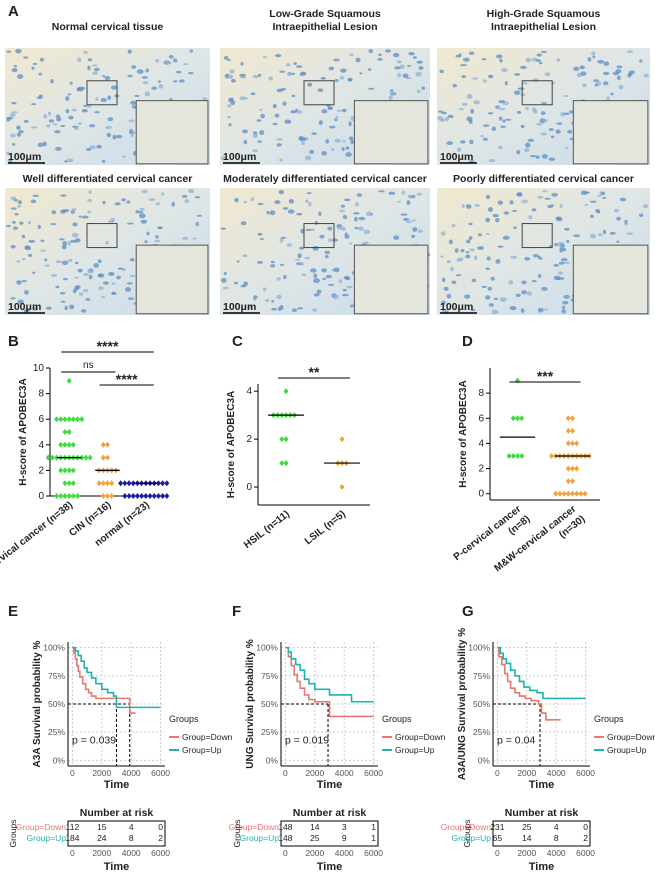 This screenshot has width=655, height=881. I want to click on x-tick-label: 2000, so click(526, 773).